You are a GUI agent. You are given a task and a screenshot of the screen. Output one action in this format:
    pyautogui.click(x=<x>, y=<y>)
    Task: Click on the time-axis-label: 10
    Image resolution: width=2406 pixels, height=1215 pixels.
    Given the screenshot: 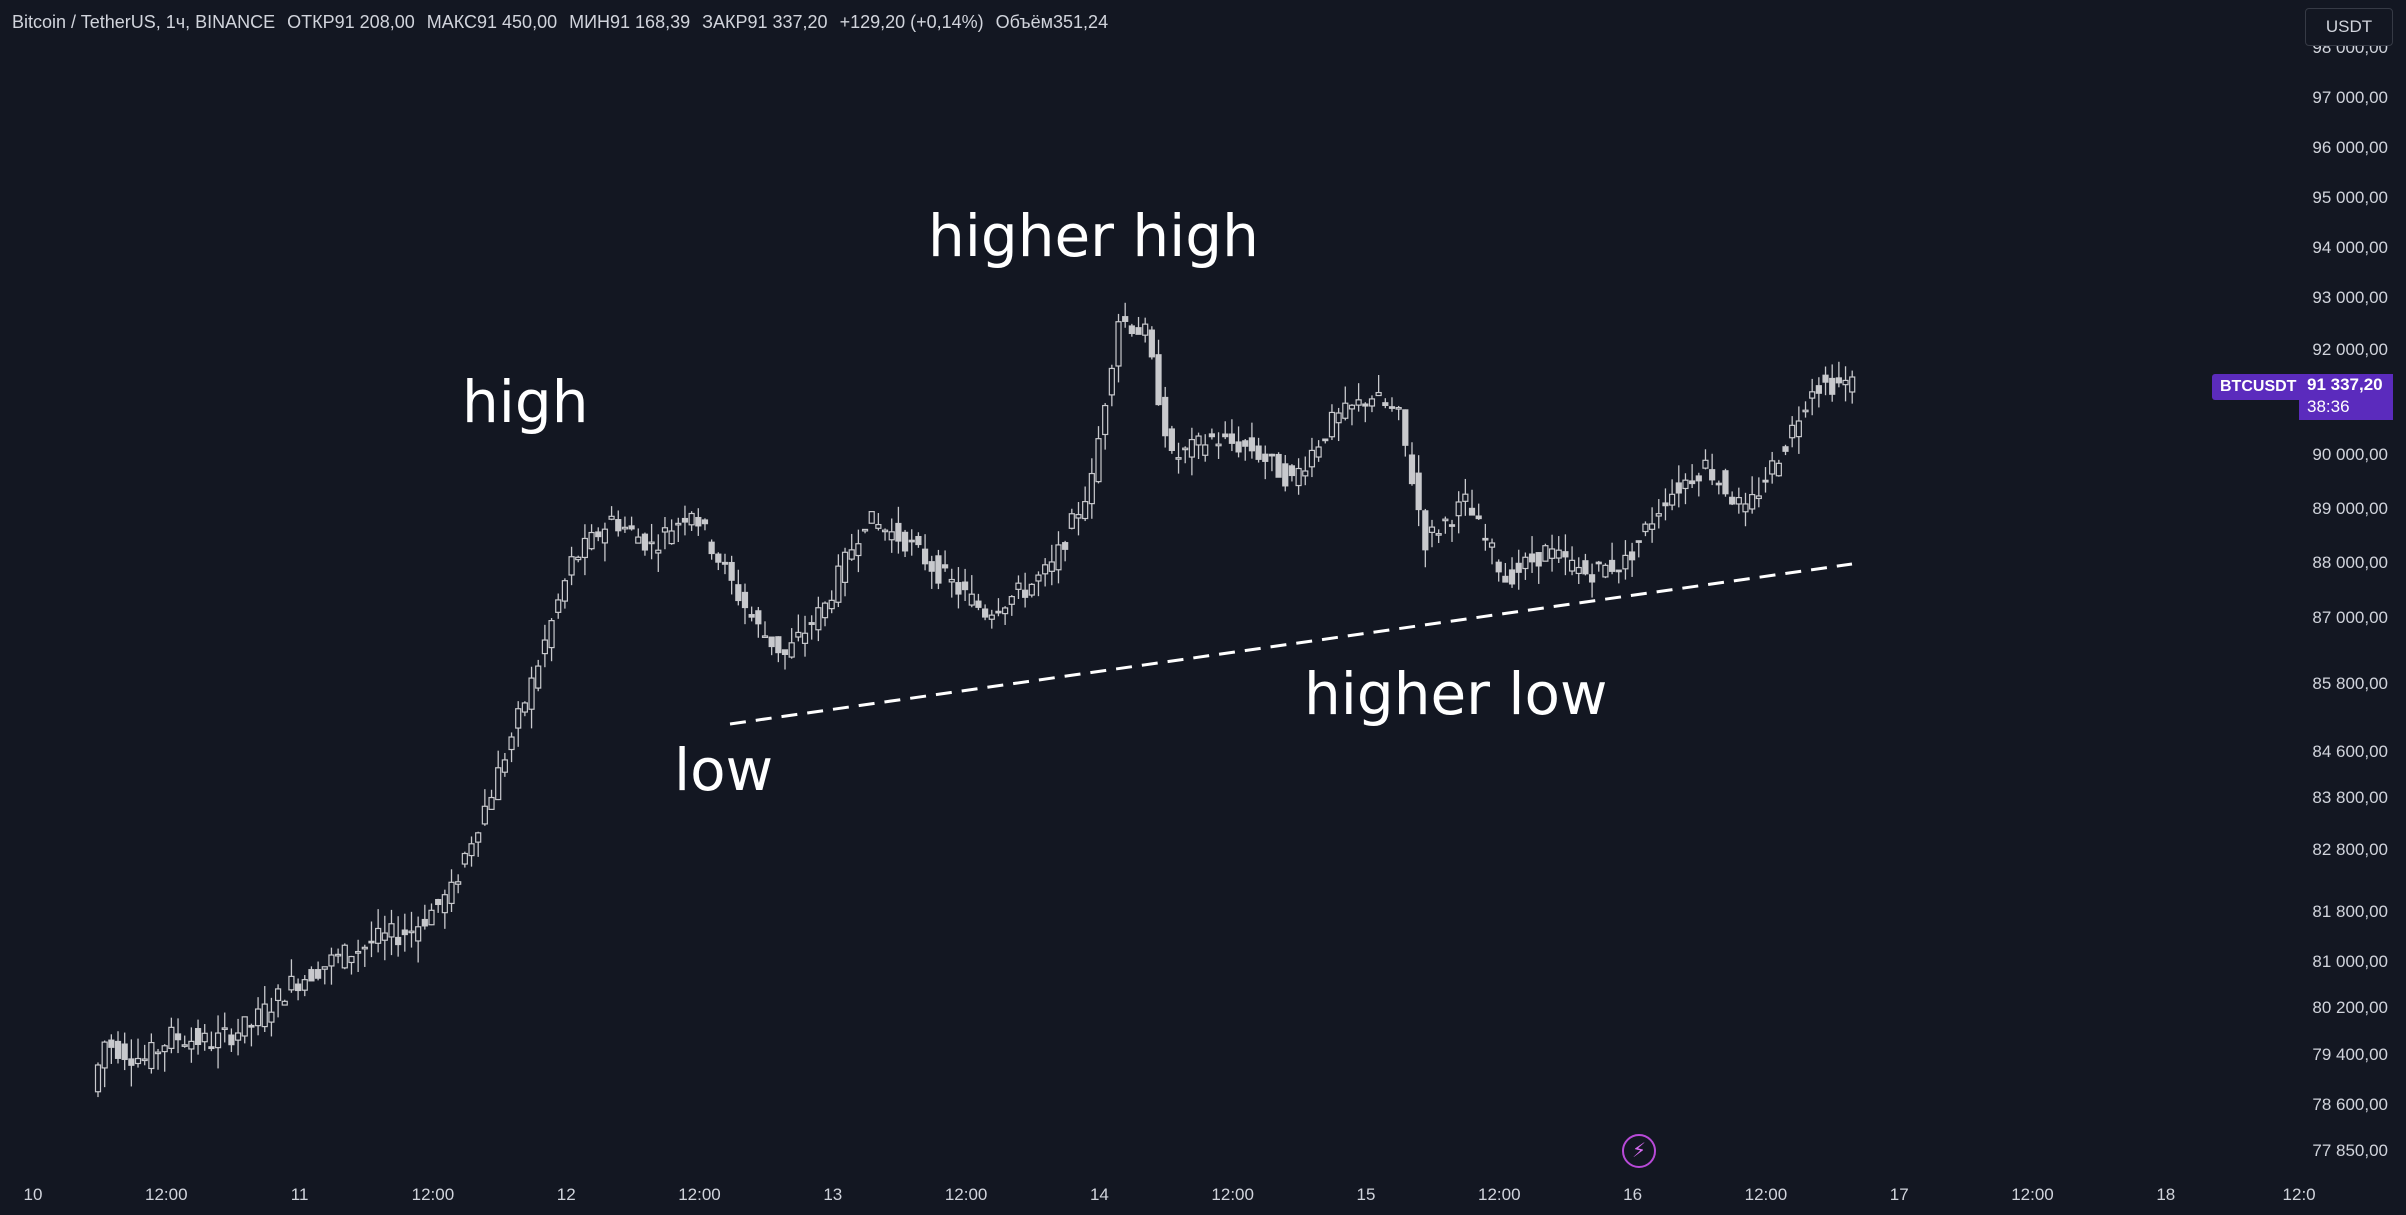 What is the action you would take?
    pyautogui.click(x=33, y=1194)
    